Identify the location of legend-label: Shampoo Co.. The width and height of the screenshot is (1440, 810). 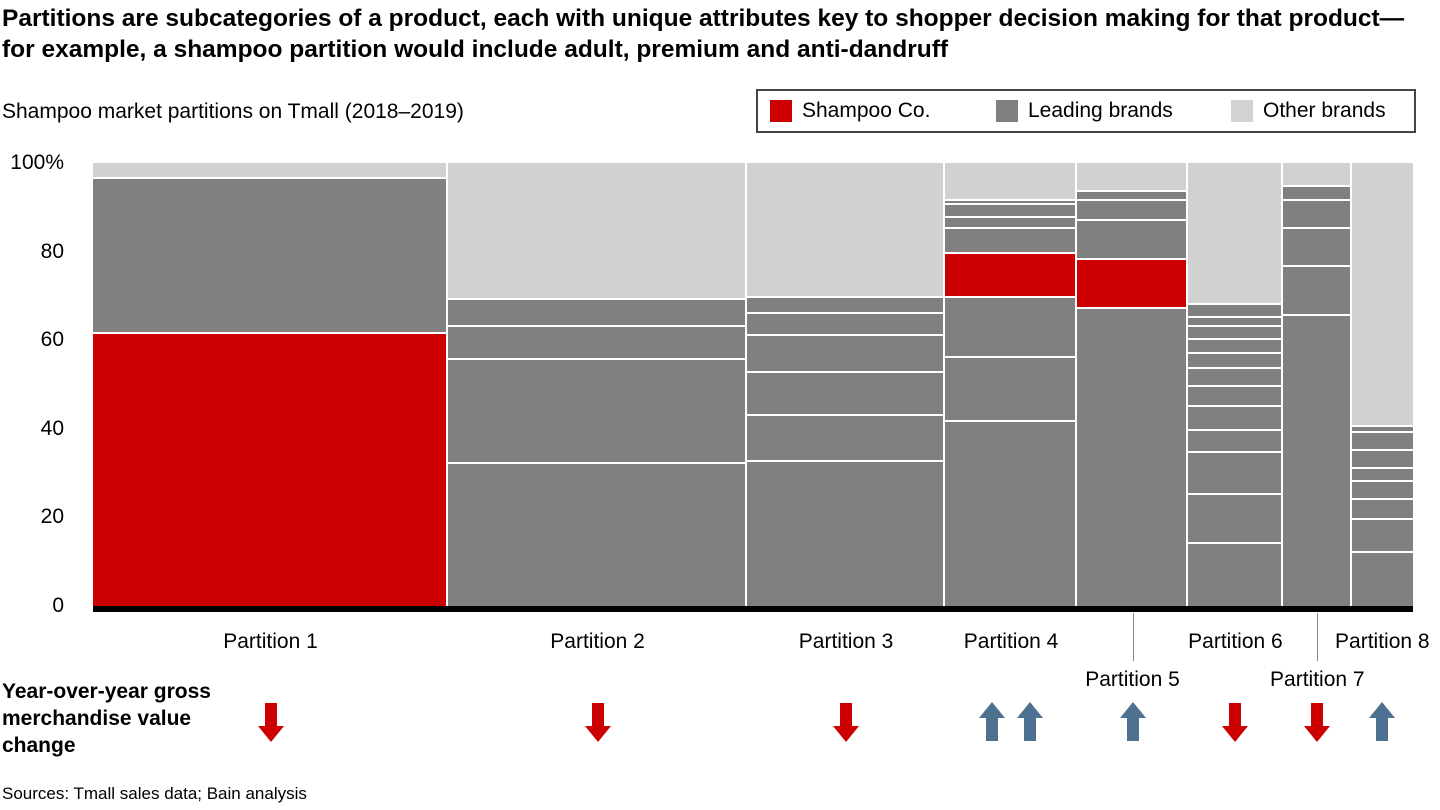
(866, 110).